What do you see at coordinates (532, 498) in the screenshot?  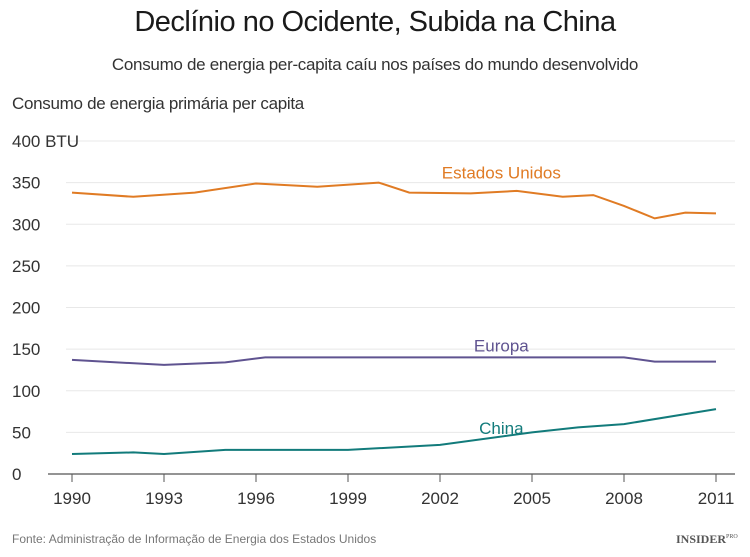 I see `x-tick-label: 2005` at bounding box center [532, 498].